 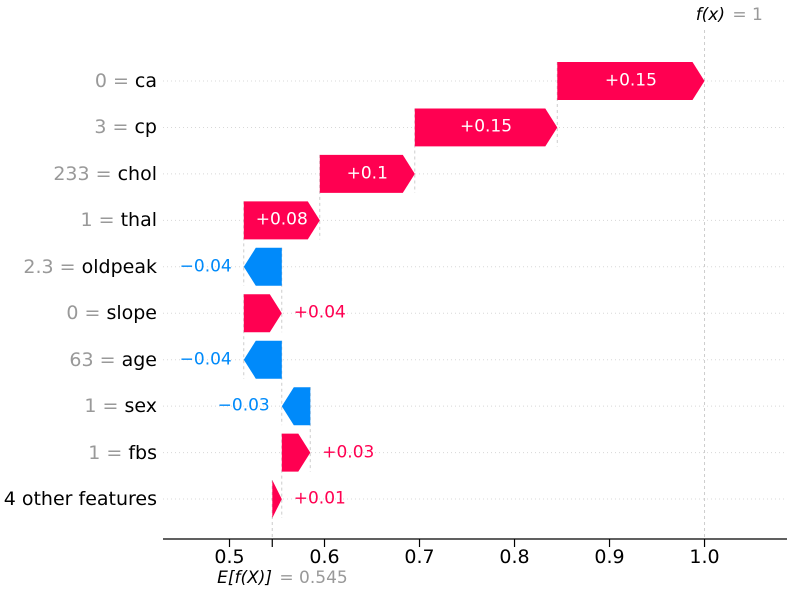 What do you see at coordinates (296, 452) in the screenshot?
I see `bar-fbs` at bounding box center [296, 452].